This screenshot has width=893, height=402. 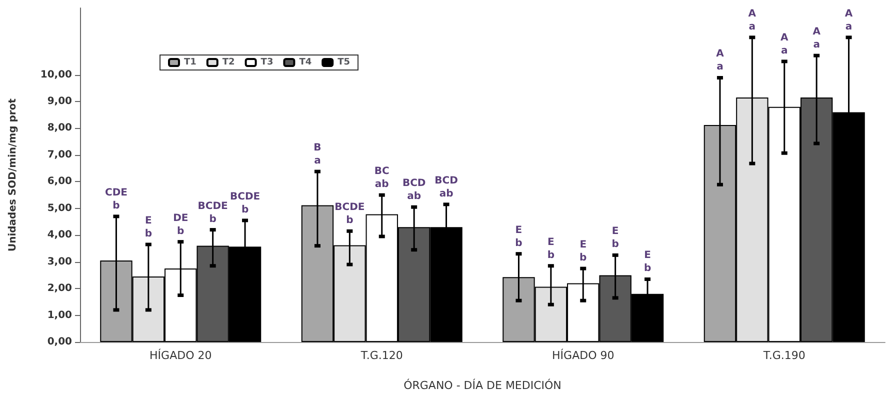 I want to click on y-tick-label: 10,00, so click(x=56, y=74).